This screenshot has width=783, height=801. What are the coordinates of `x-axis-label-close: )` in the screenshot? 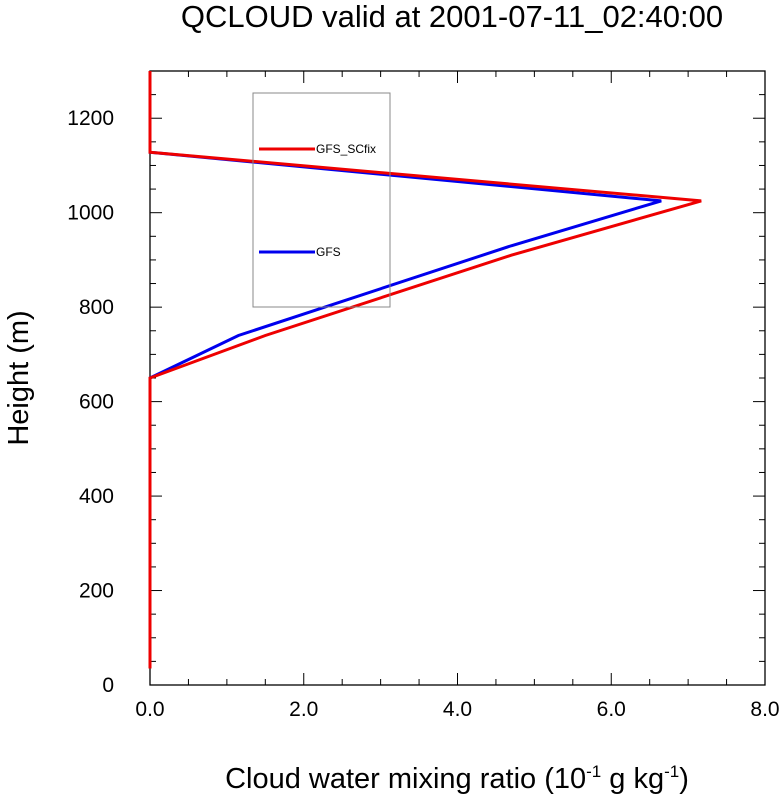 It's located at (684, 779).